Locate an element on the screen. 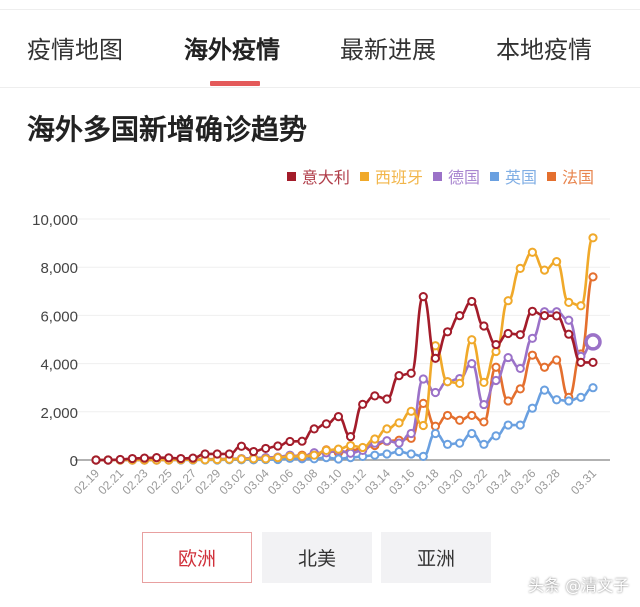 The height and width of the screenshot is (607, 640). x-tick-label: 03.14 is located at coordinates (377, 481).